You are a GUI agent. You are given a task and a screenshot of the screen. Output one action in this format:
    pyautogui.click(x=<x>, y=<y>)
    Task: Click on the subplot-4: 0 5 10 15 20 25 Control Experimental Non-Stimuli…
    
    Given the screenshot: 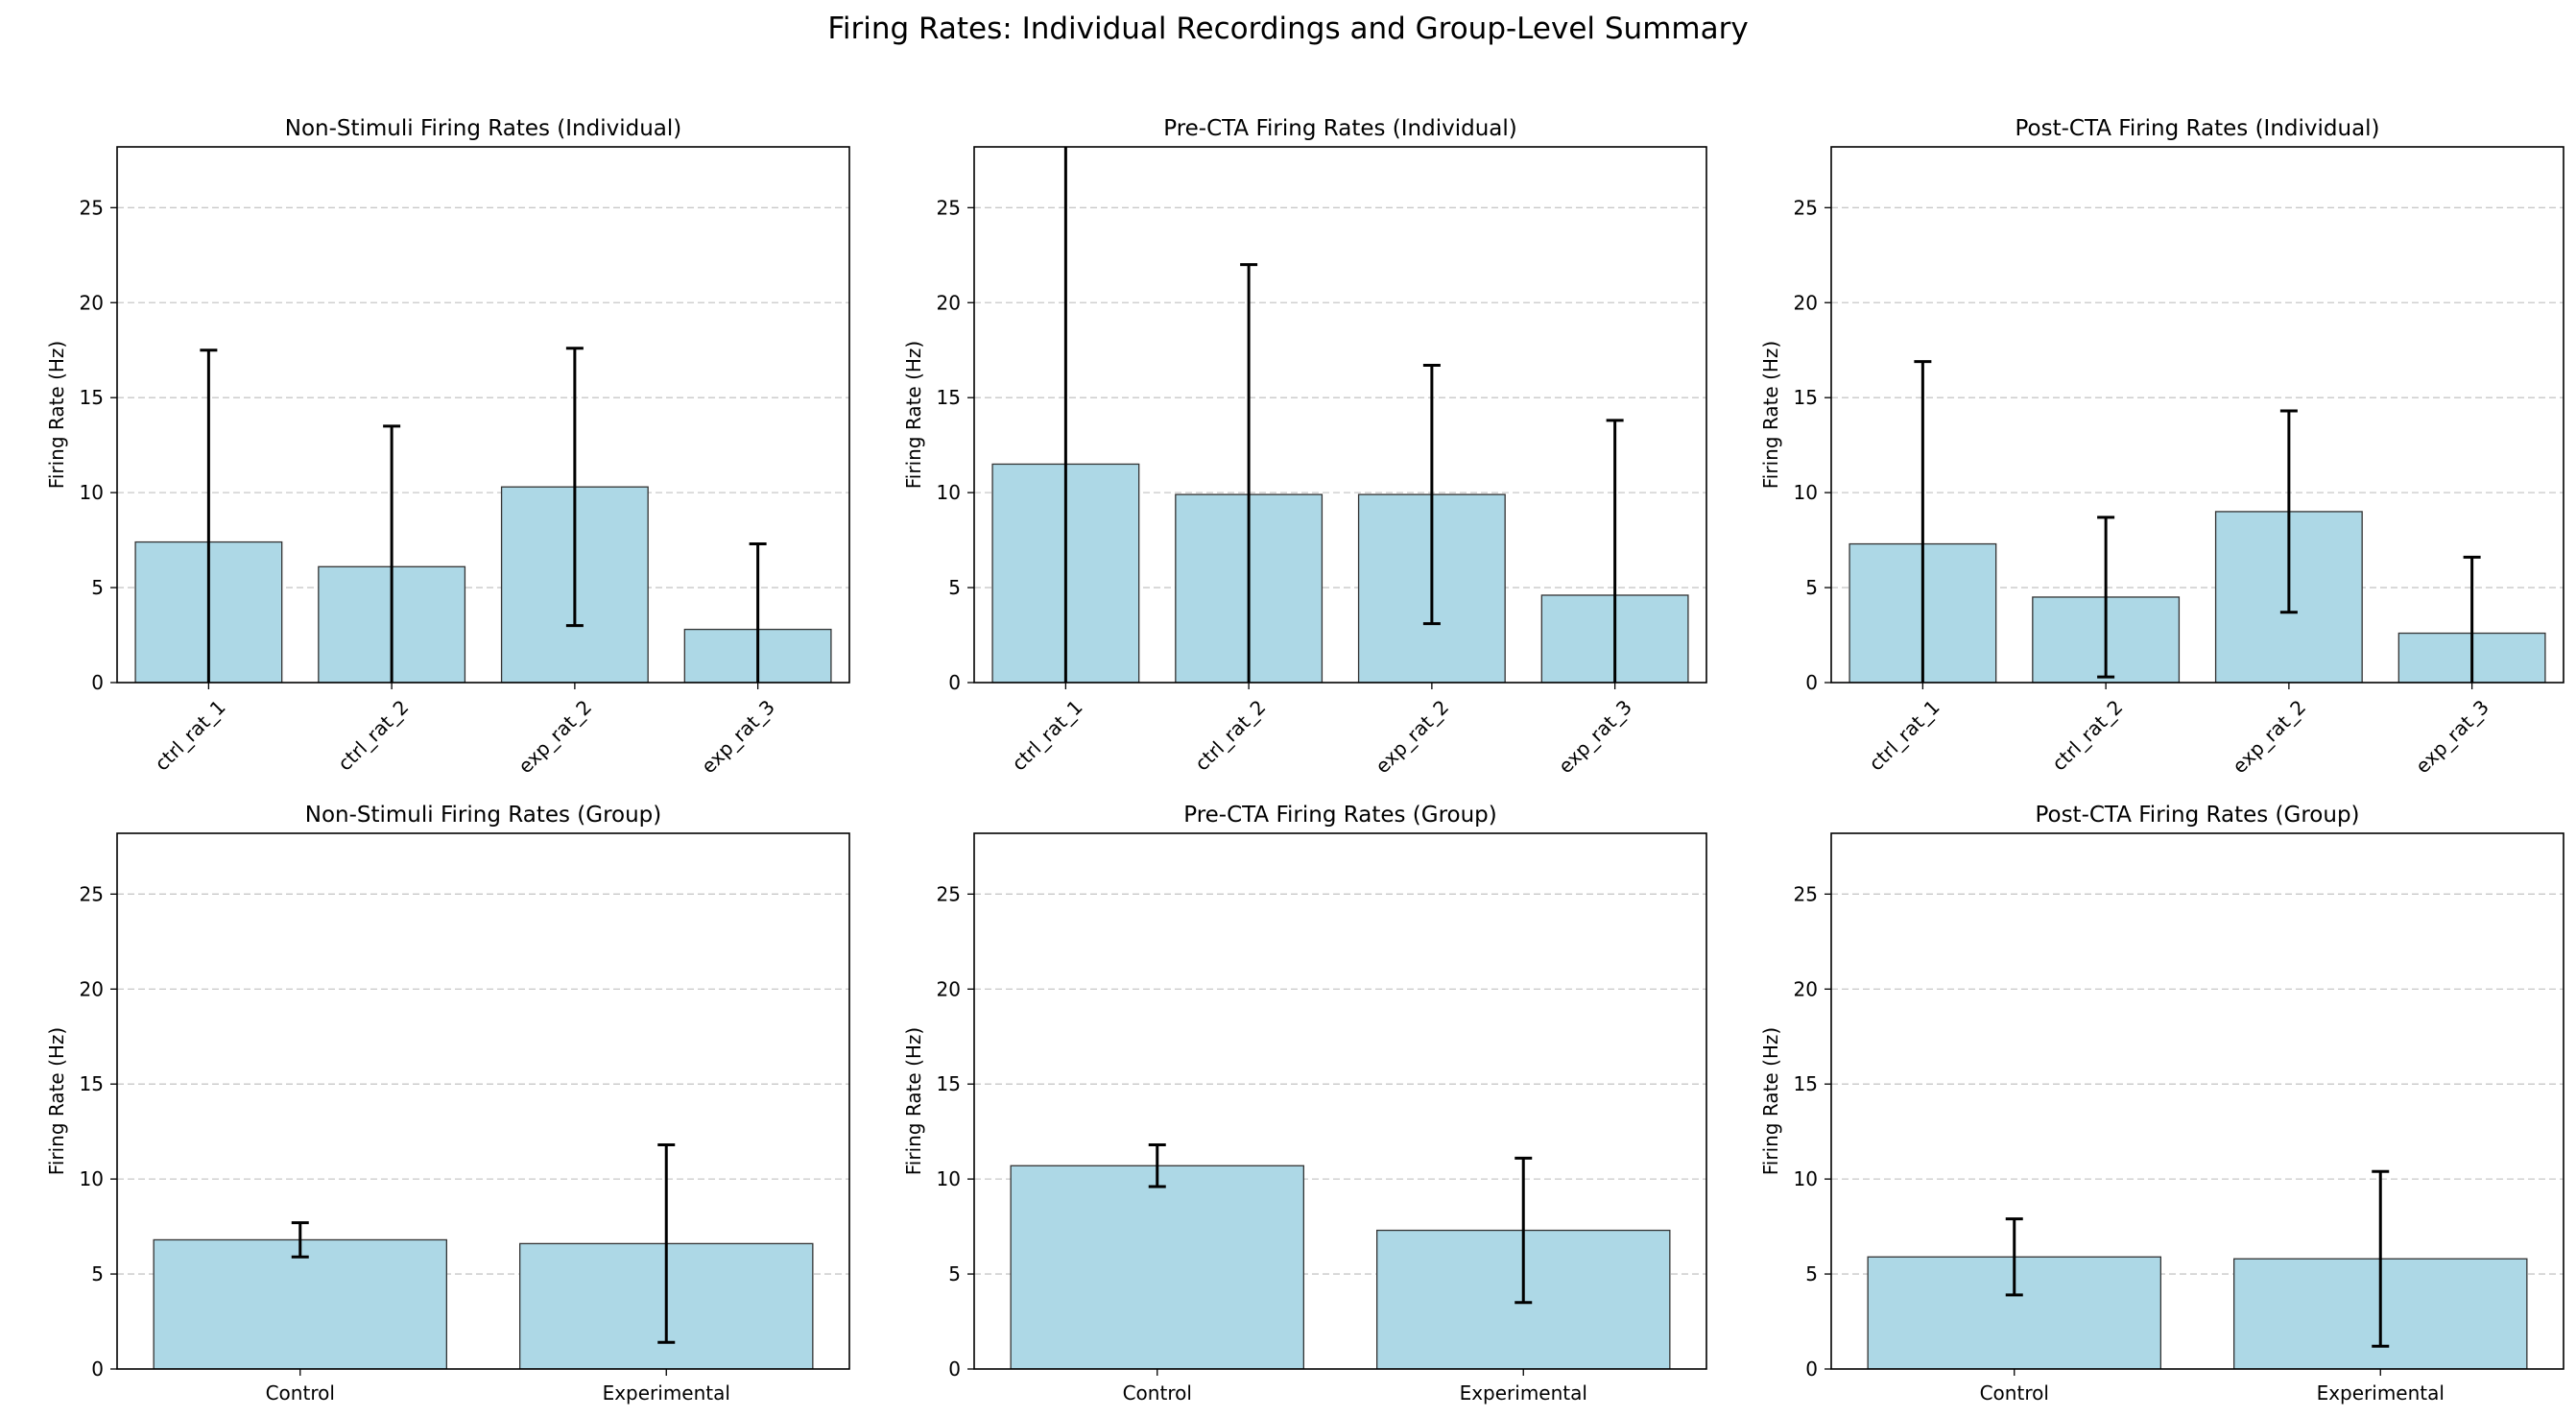 What is the action you would take?
    pyautogui.click(x=447, y=1104)
    